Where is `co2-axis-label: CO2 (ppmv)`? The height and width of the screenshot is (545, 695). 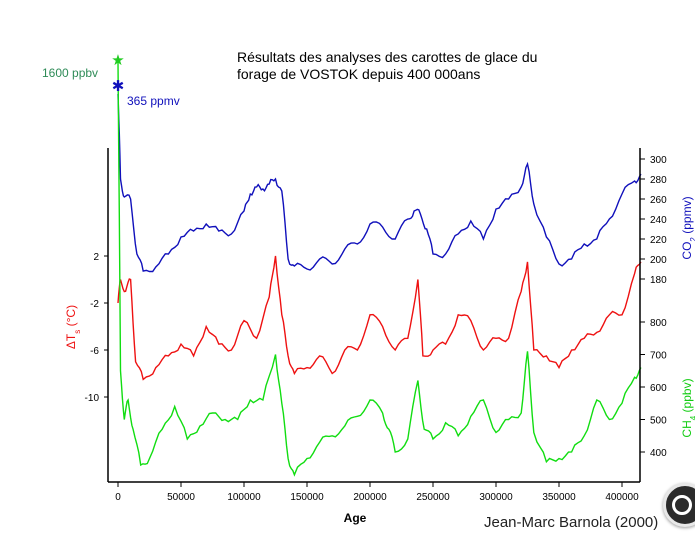
co2-axis-label: CO2 (ppmv) is located at coordinates (687, 227).